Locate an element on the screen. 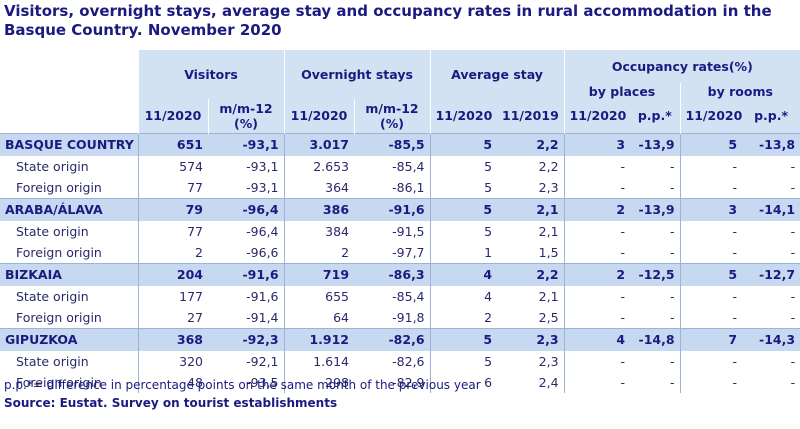 This screenshot has width=800, height=429. table-cell: 2,5 is located at coordinates (548, 317).